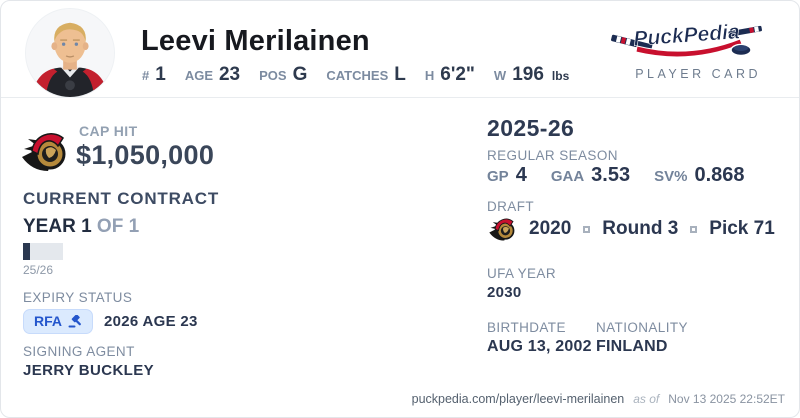 The width and height of the screenshot is (800, 418). I want to click on draft-row: 2020 Round 3 Pick 71, so click(631, 229).